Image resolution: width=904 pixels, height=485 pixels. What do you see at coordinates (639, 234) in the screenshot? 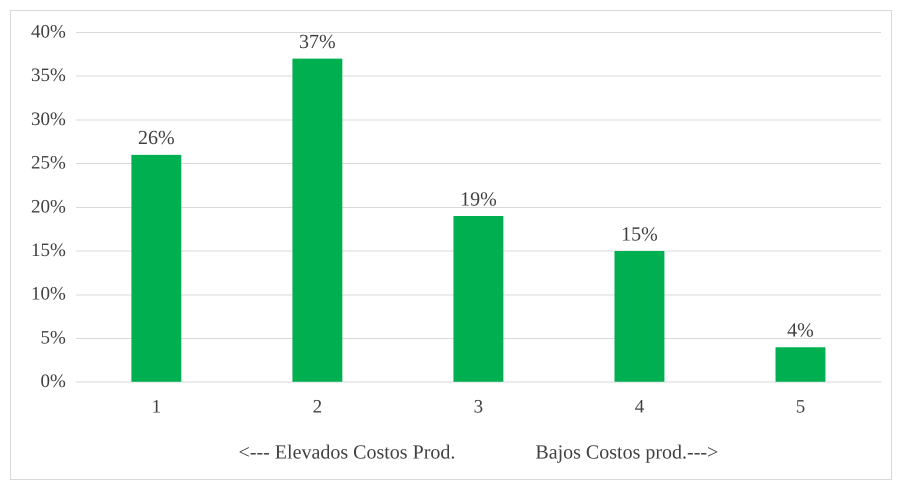
I see `data-label: 15%` at bounding box center [639, 234].